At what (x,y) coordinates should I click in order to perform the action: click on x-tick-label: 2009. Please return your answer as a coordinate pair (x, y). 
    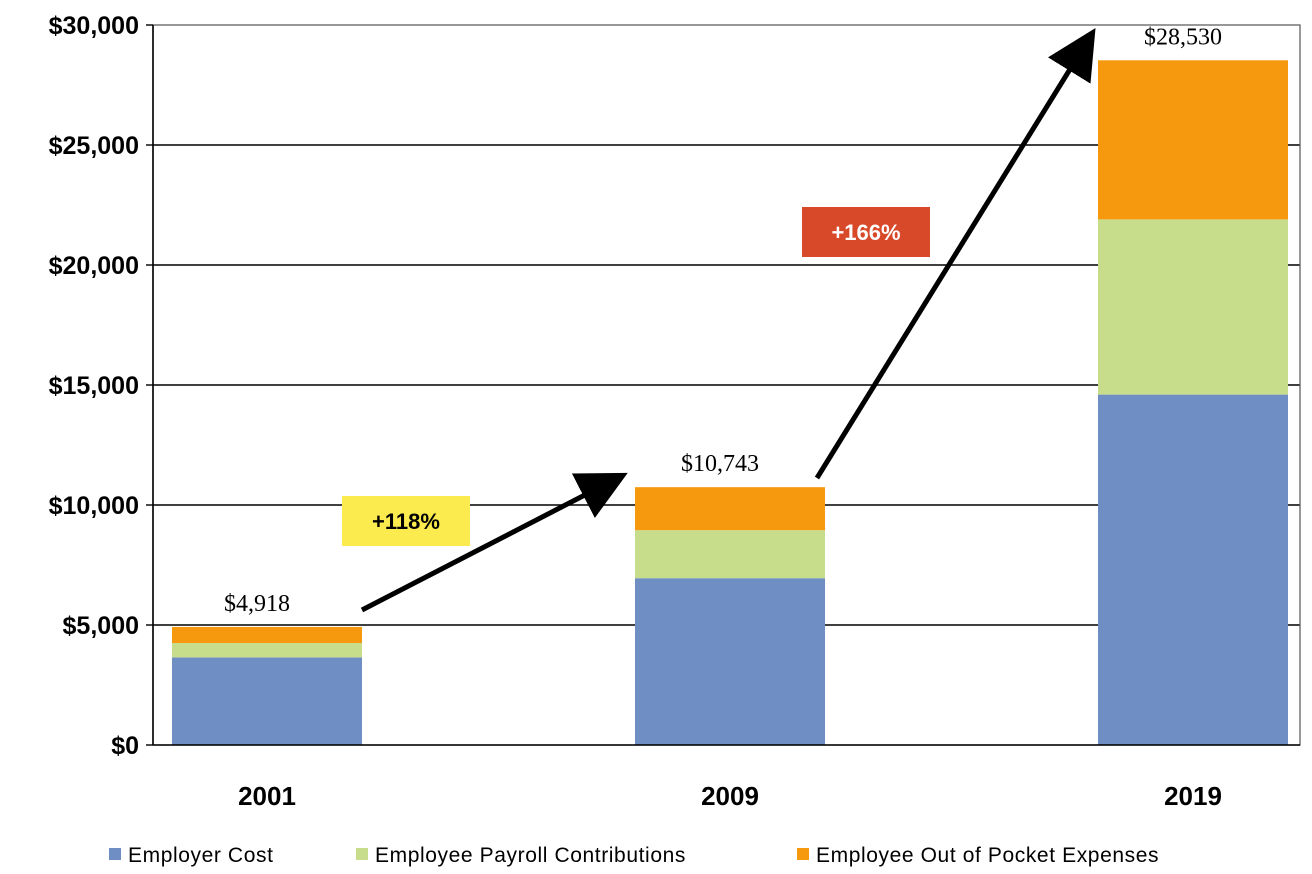
    Looking at the image, I should click on (730, 796).